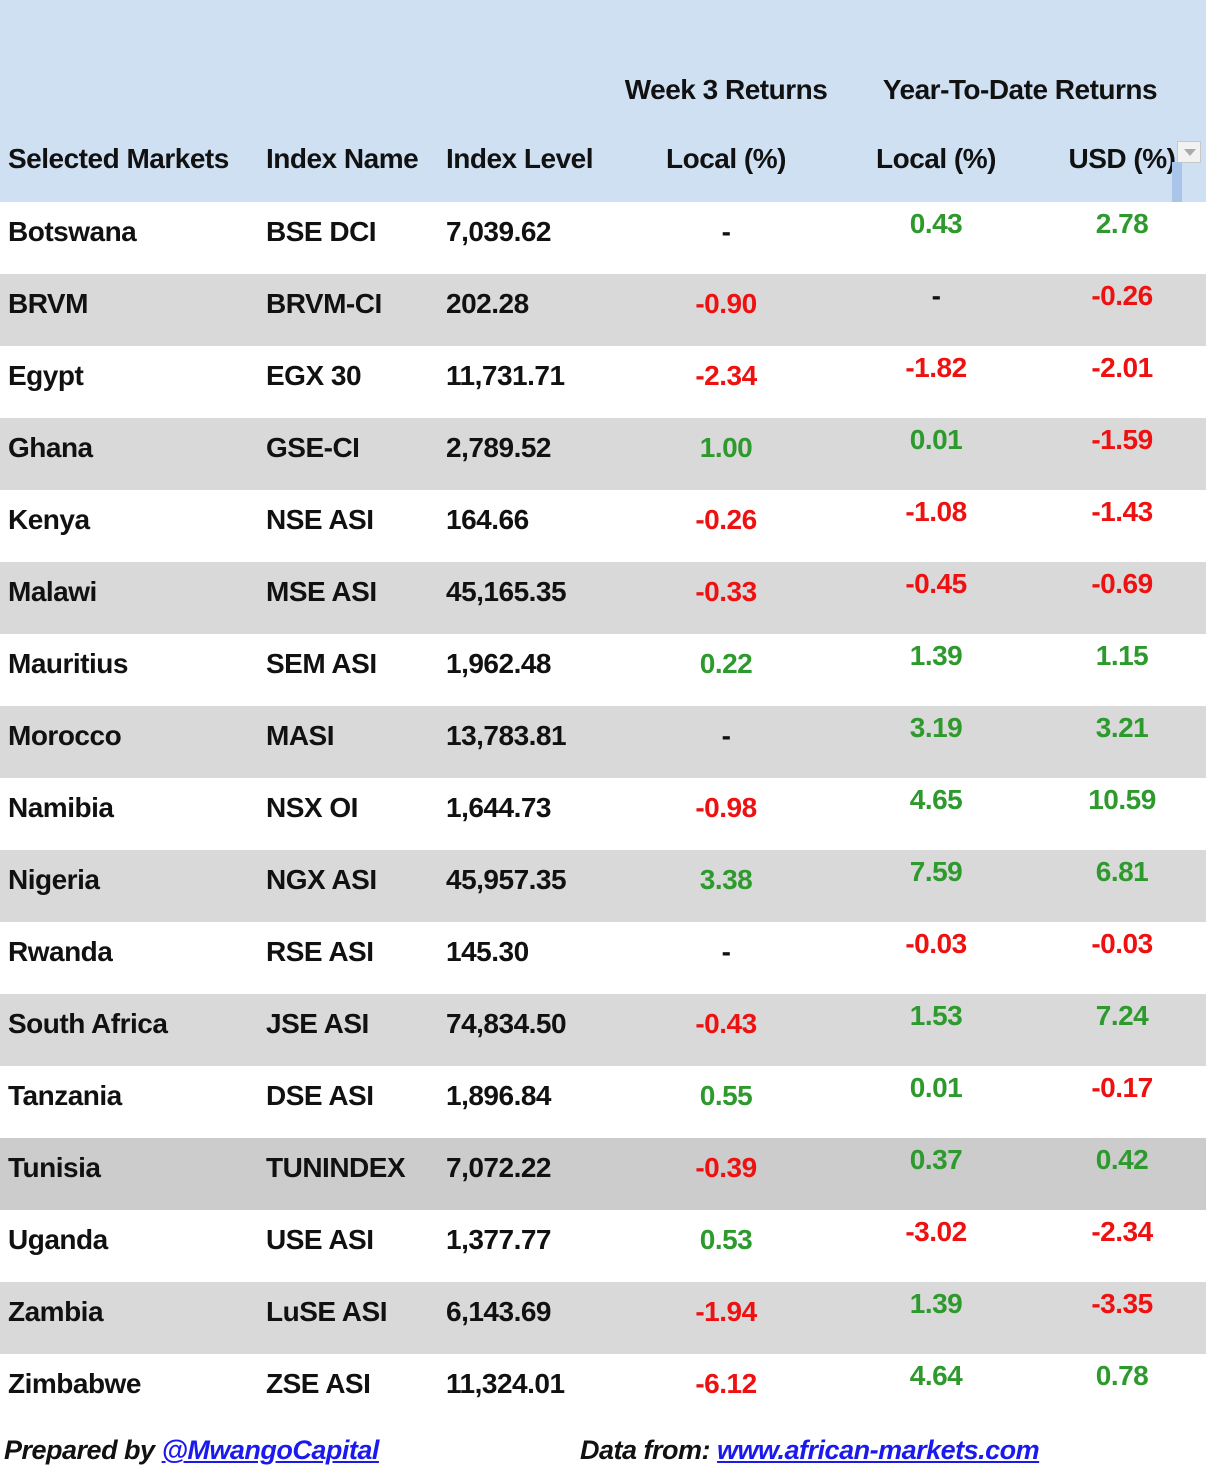 This screenshot has height=1478, width=1210. Describe the element at coordinates (60, 951) in the screenshot. I see `market-cell: Rwanda` at that location.